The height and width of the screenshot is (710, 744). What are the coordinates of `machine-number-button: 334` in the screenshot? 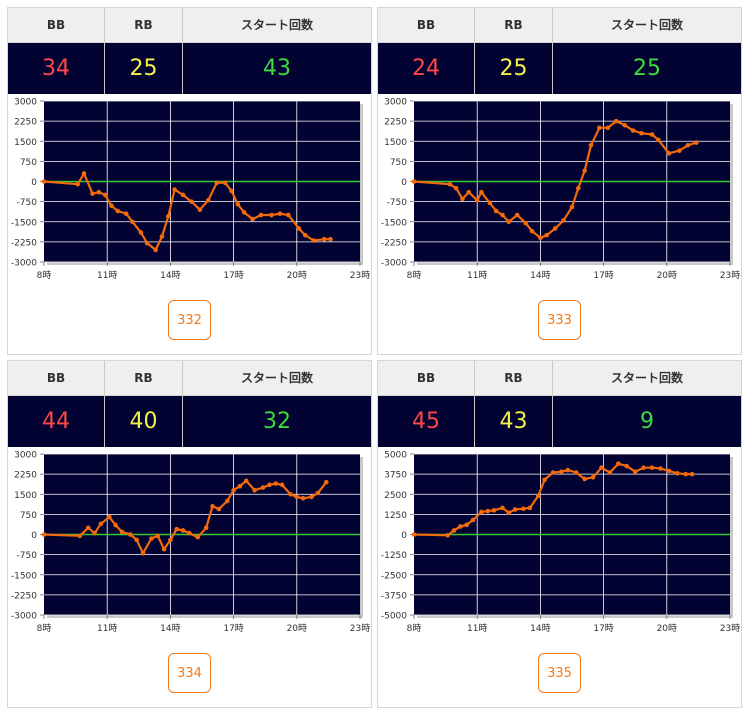 It's located at (189, 673).